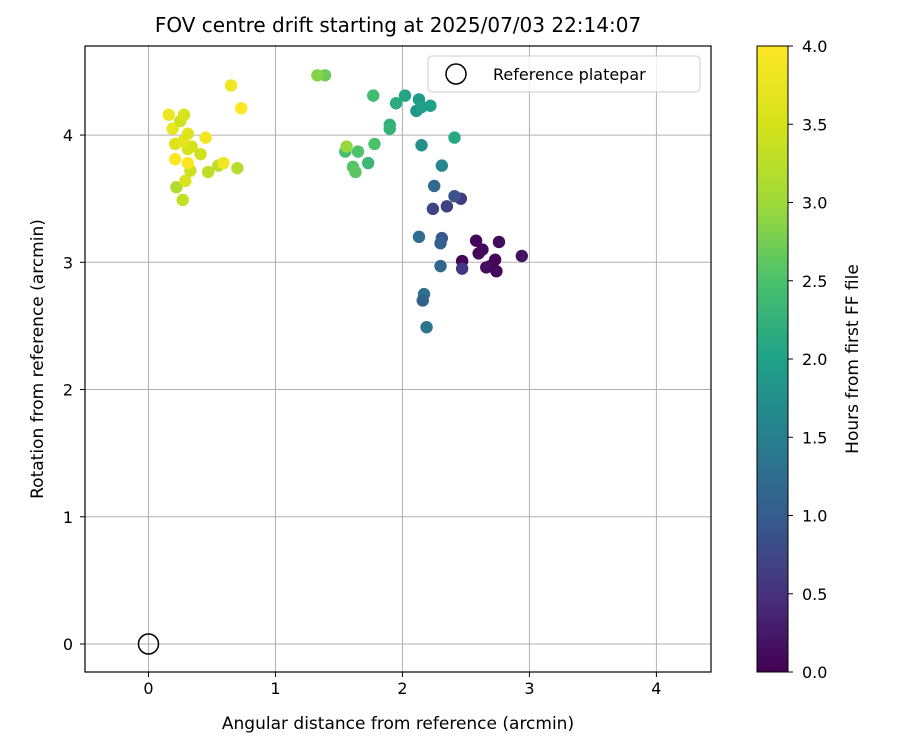 The image size is (900, 750). Describe the element at coordinates (772, 359) in the screenshot. I see `colorbar-gradient` at that location.